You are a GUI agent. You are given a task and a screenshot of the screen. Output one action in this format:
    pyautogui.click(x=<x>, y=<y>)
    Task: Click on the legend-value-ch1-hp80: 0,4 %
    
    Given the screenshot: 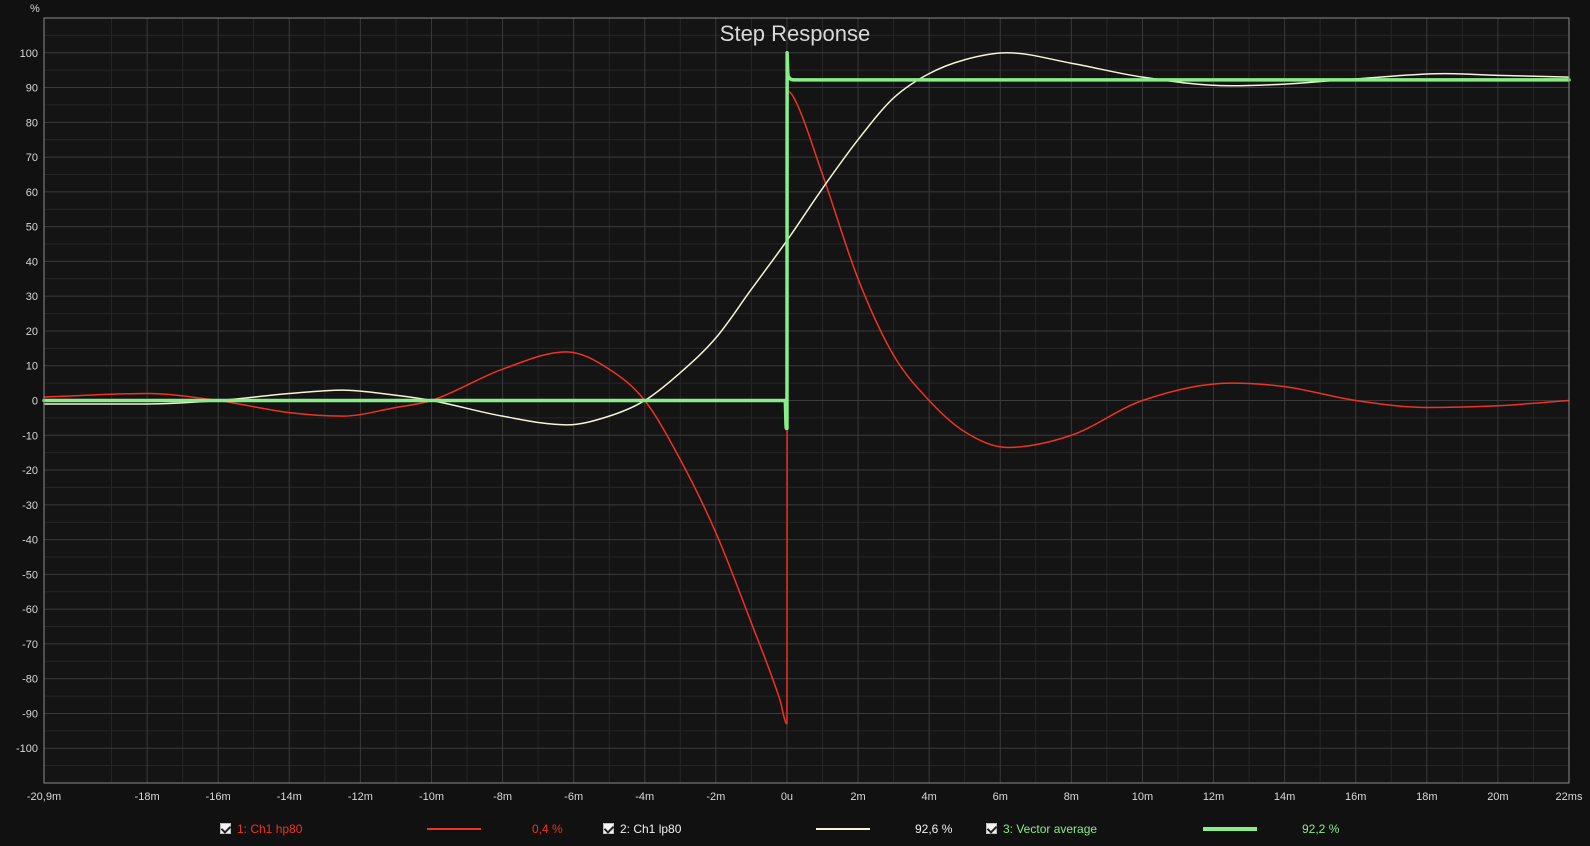 What is the action you would take?
    pyautogui.click(x=547, y=829)
    